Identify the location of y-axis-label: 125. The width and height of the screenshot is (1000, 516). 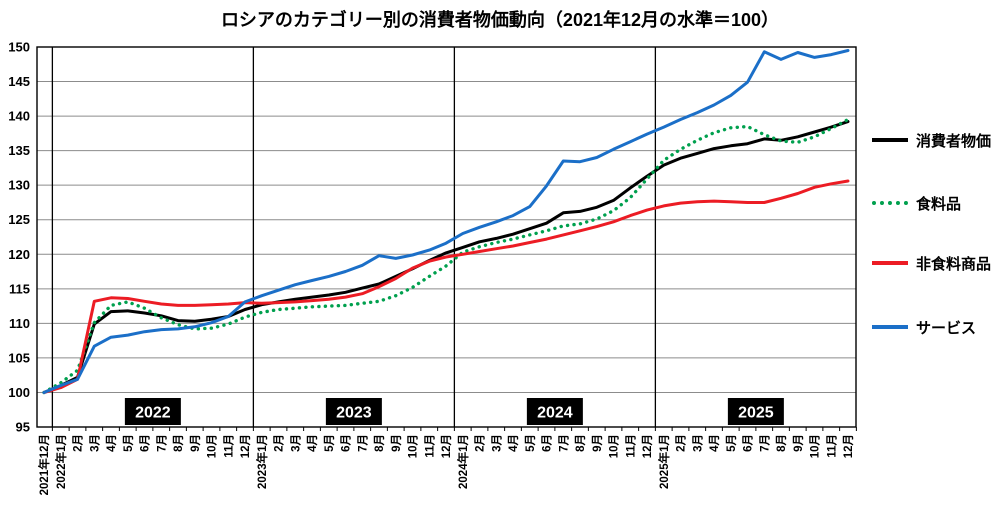
(19, 219).